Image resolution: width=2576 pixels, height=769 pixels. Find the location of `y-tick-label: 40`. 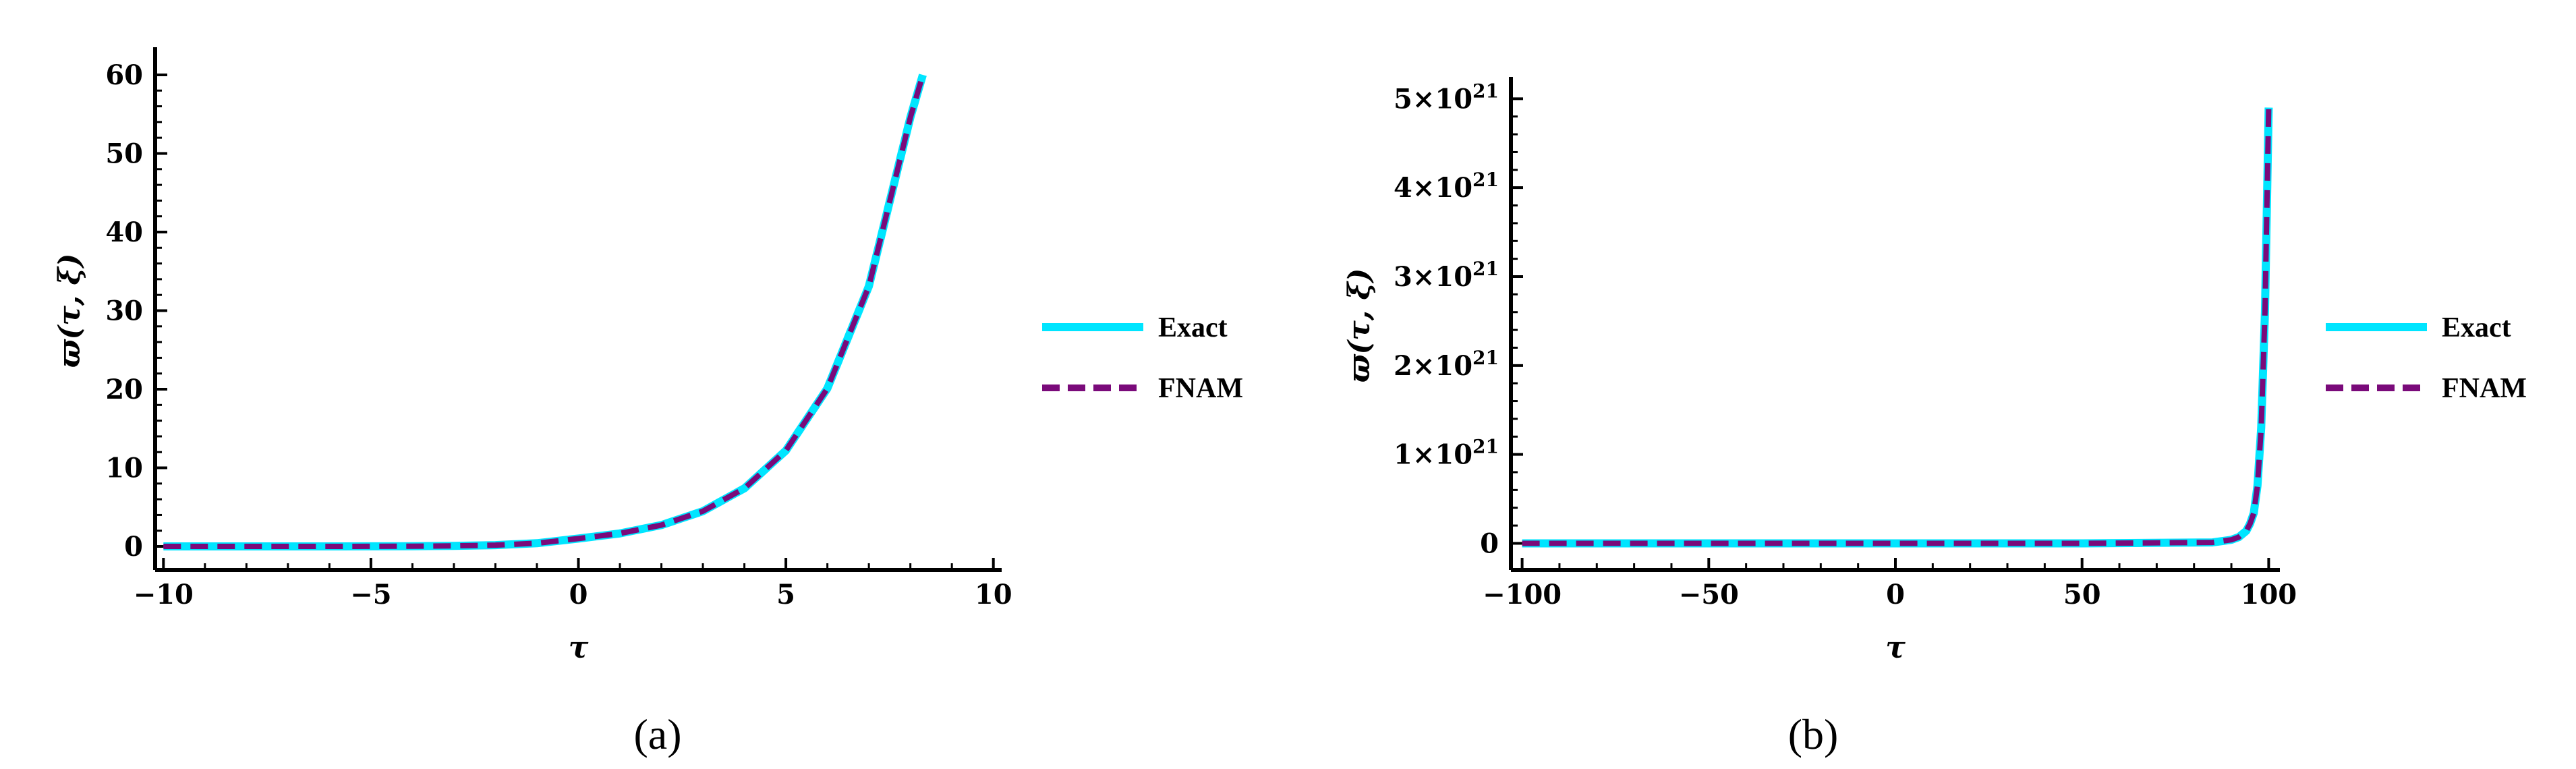

y-tick-label: 40 is located at coordinates (124, 232).